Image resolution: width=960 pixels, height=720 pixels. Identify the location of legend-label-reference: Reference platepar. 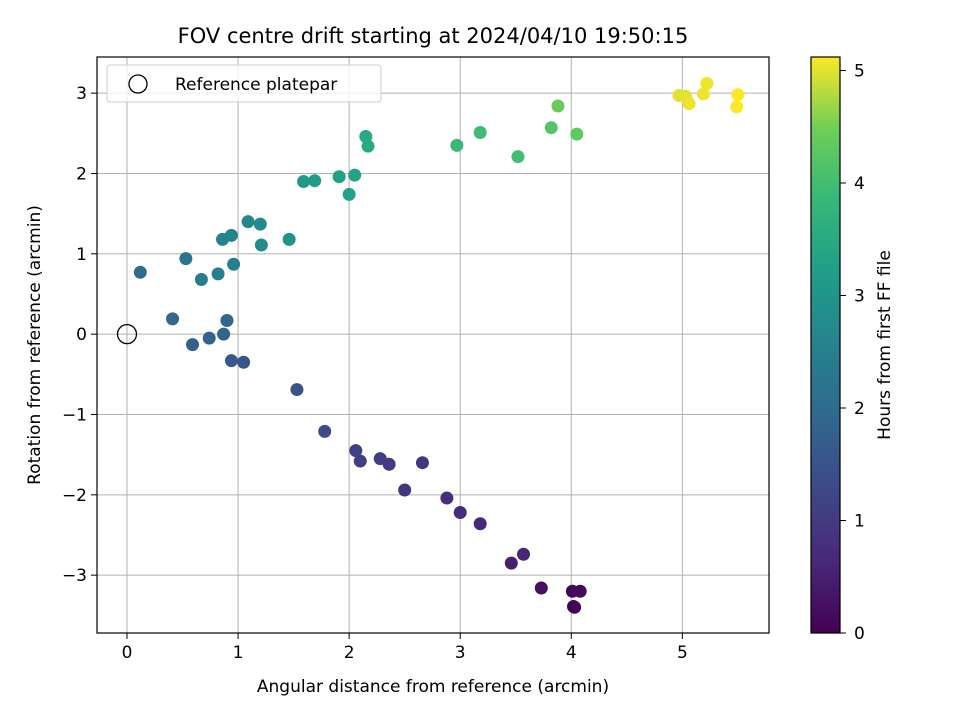
(256, 85).